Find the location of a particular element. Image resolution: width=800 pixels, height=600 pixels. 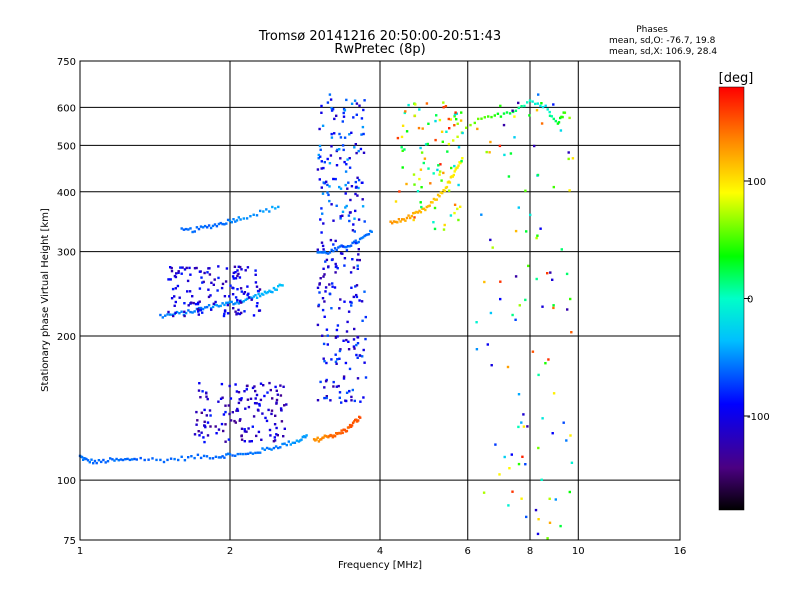

colorbar-tick-label: 100 is located at coordinates (756, 182).